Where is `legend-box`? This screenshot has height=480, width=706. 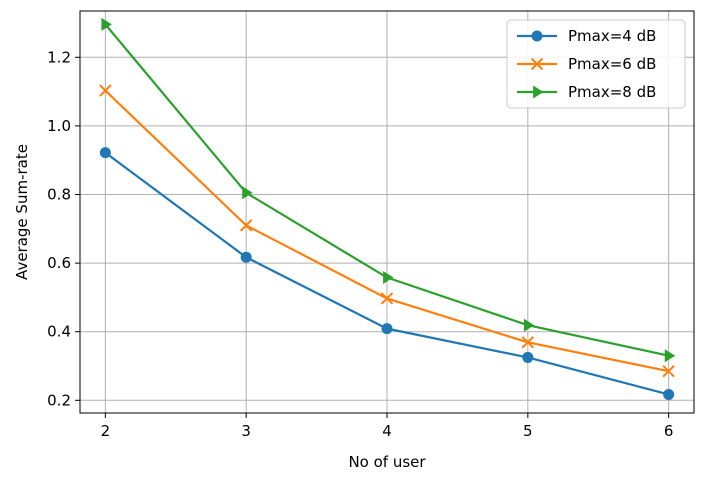
legend-box is located at coordinates (596, 64).